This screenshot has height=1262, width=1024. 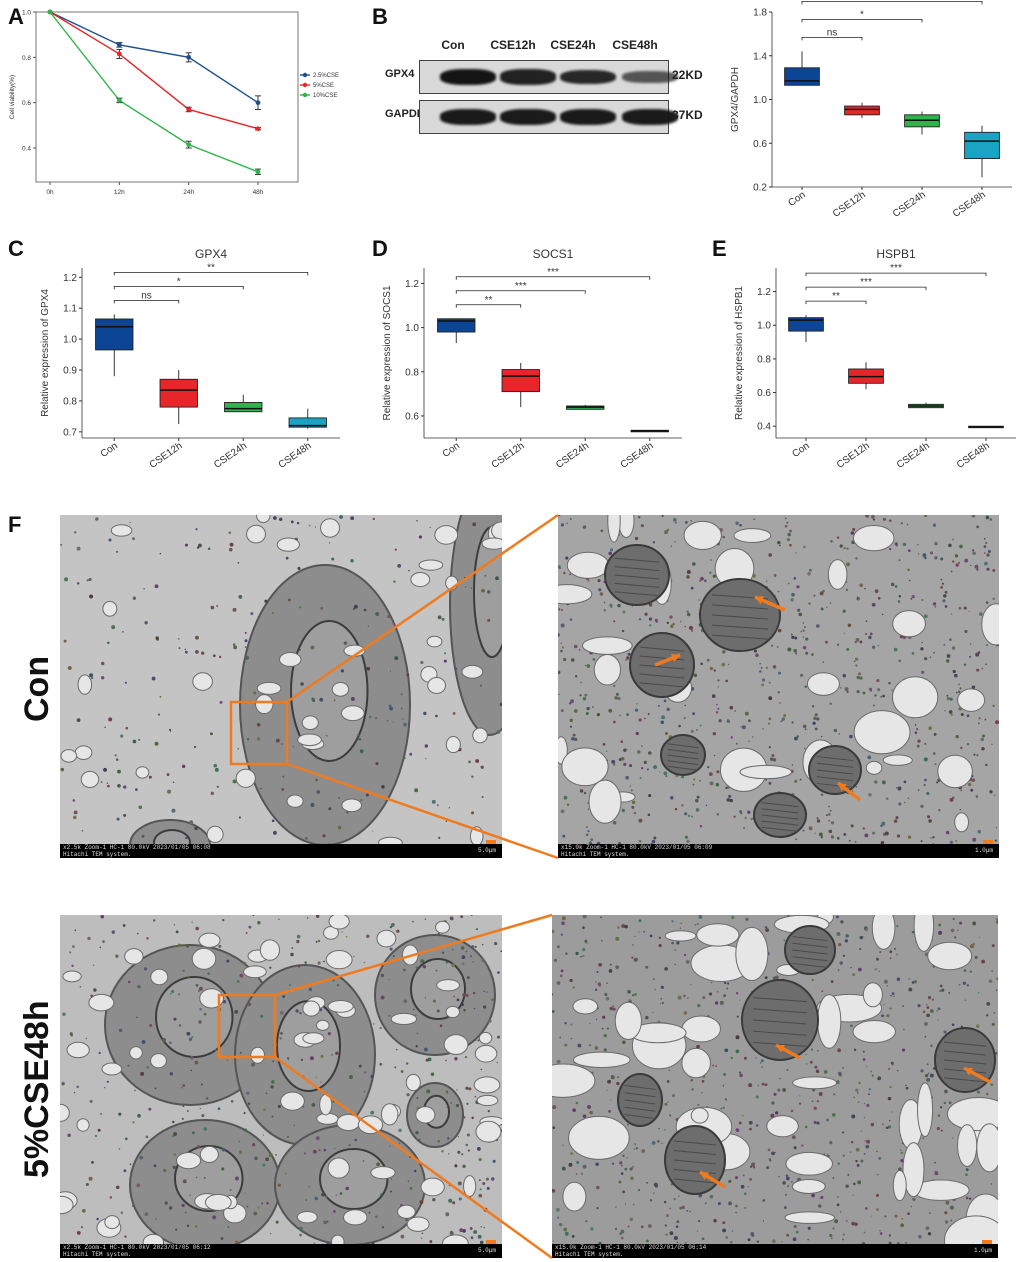 I want to click on mitochondrion, so click(x=780, y=815).